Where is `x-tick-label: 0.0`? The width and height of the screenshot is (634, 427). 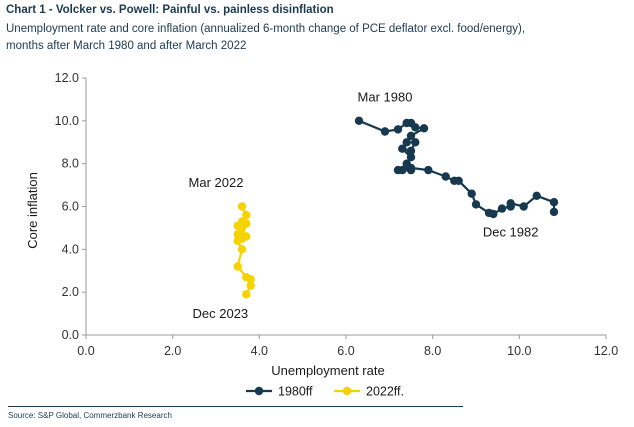 x-tick-label: 0.0 is located at coordinates (85, 351).